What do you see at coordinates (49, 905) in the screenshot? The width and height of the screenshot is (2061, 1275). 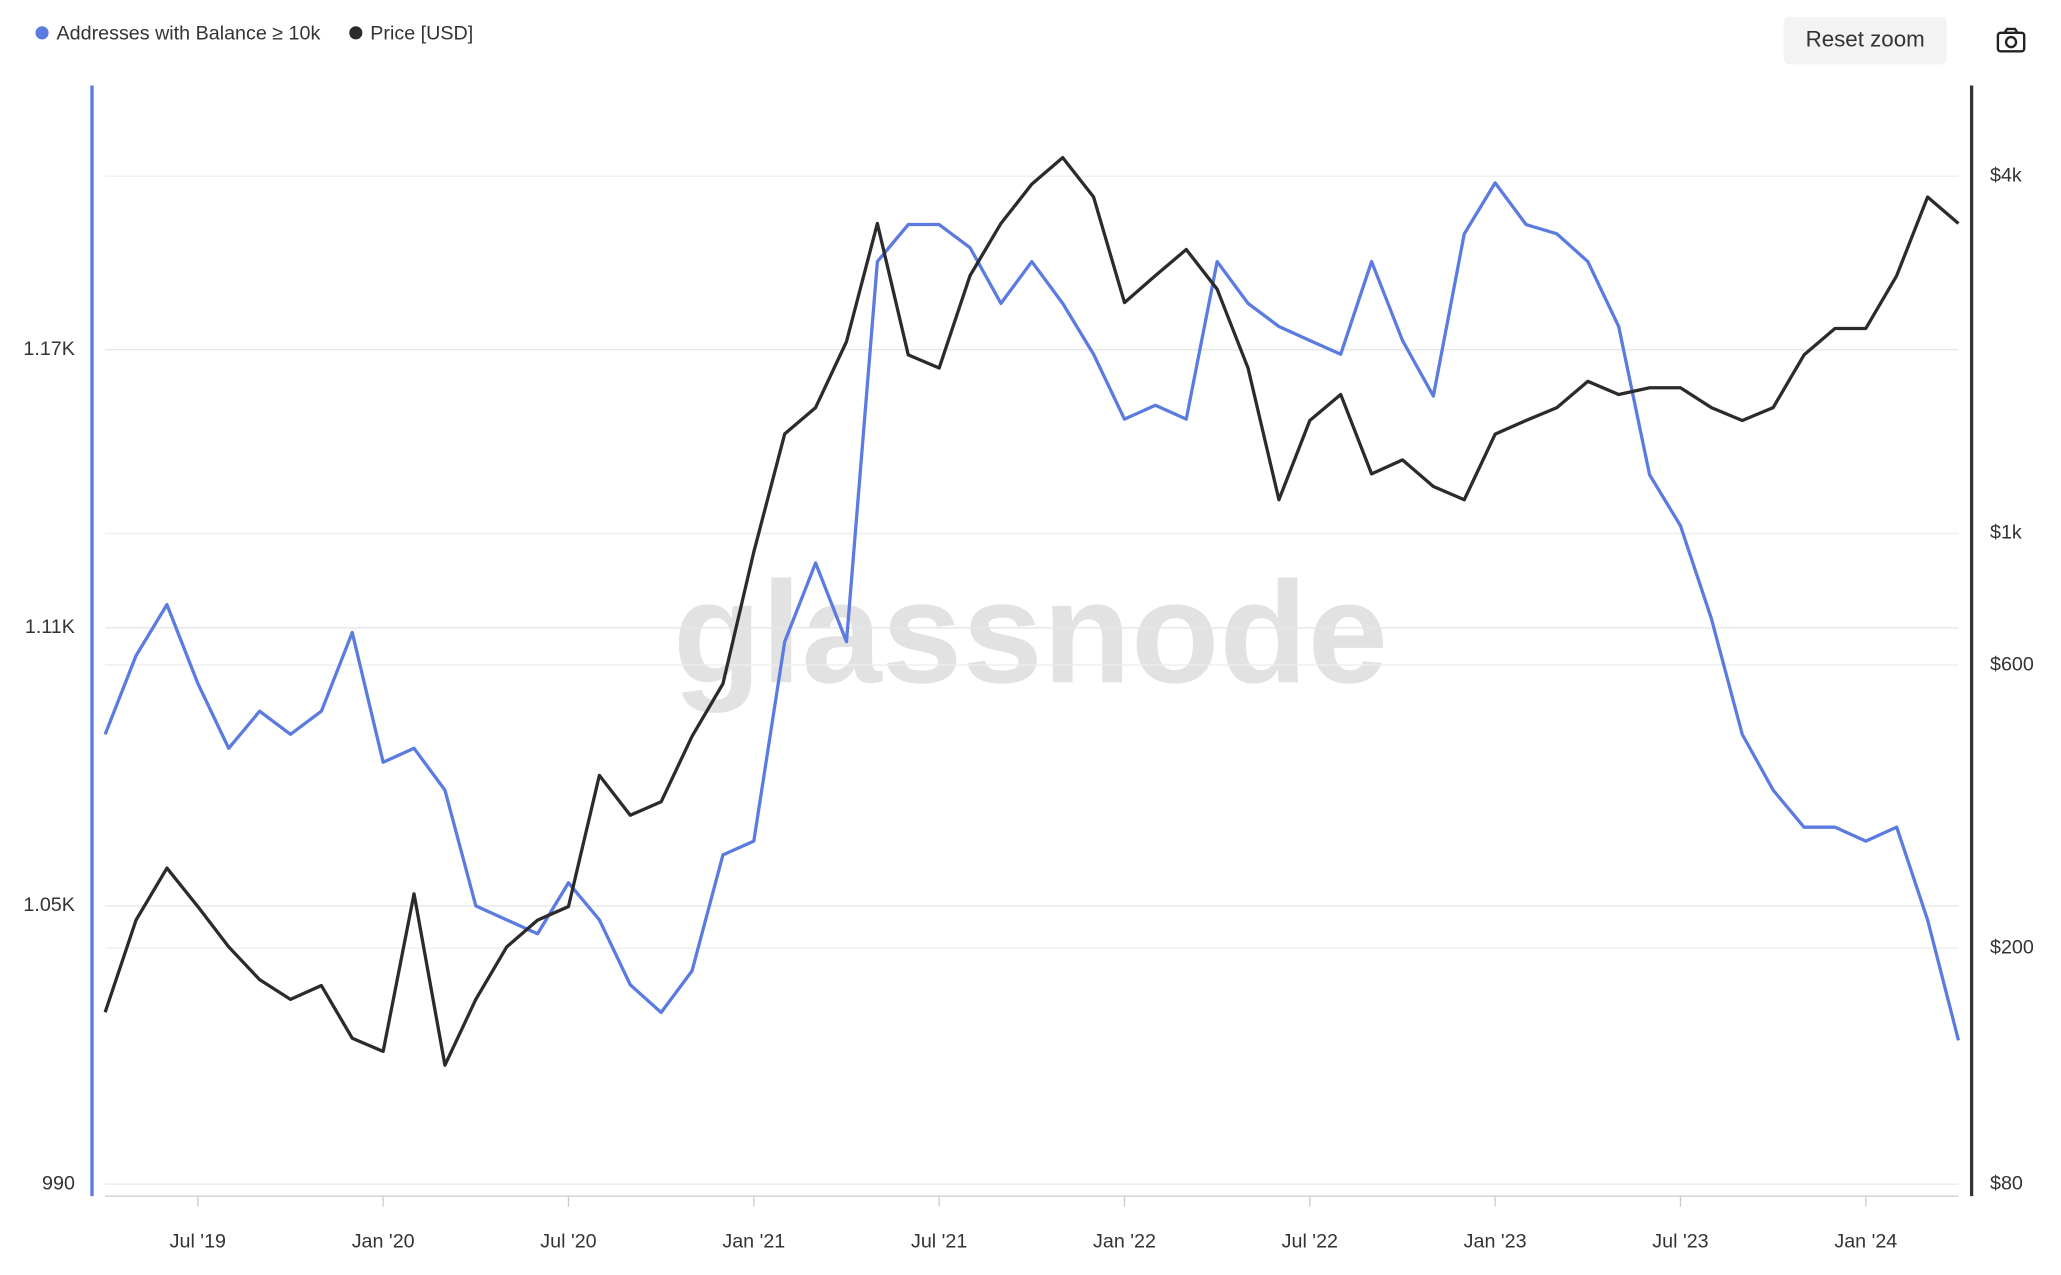 I see `y-tick-label: 1.05K` at bounding box center [49, 905].